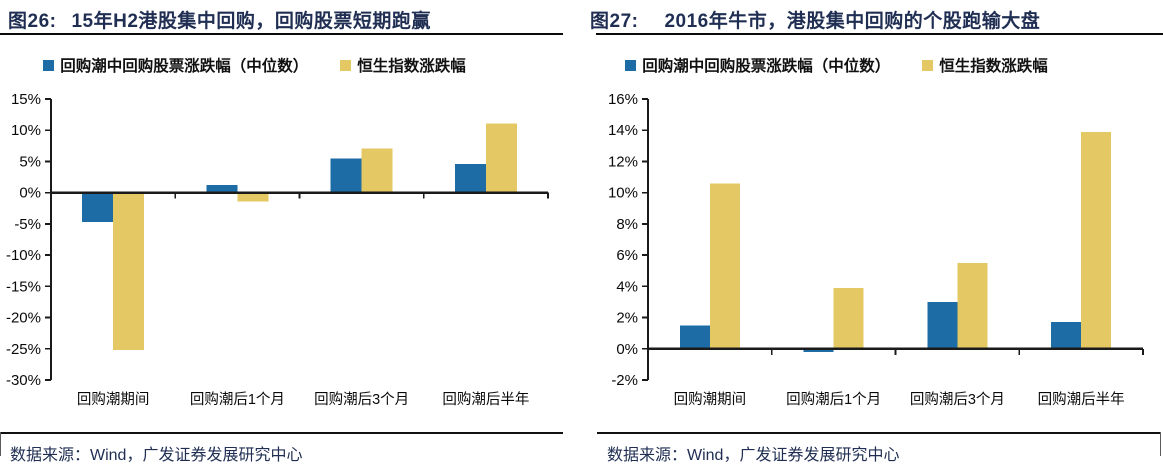  What do you see at coordinates (614, 21) in the screenshot?
I see `figure-27-label: 图27:` at bounding box center [614, 21].